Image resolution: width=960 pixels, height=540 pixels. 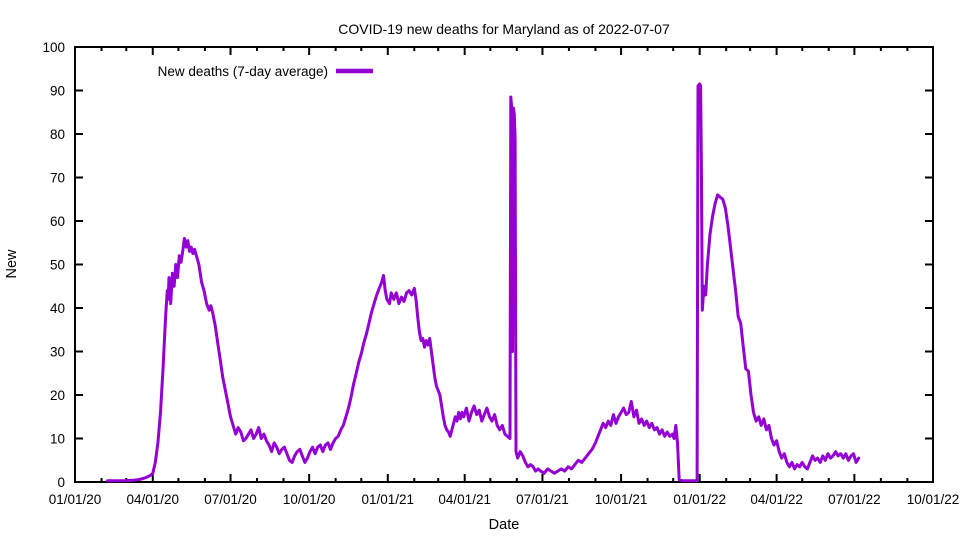 What do you see at coordinates (53, 47) in the screenshot?
I see `y-tick-label: 100` at bounding box center [53, 47].